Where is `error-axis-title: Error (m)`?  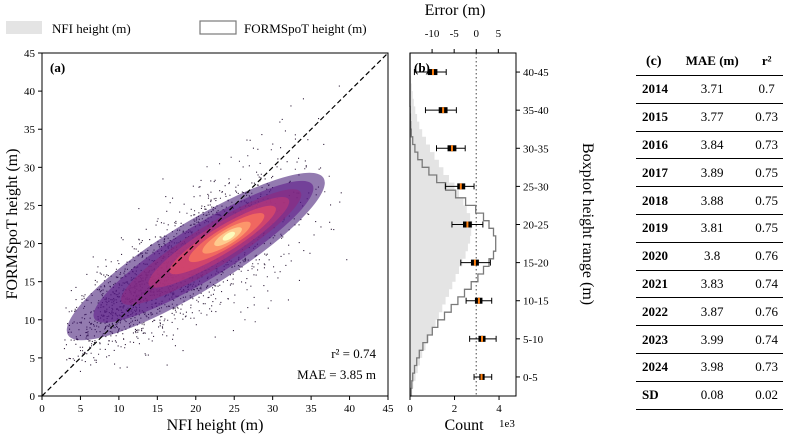
error-axis-title: Error (m) is located at coordinates (455, 10).